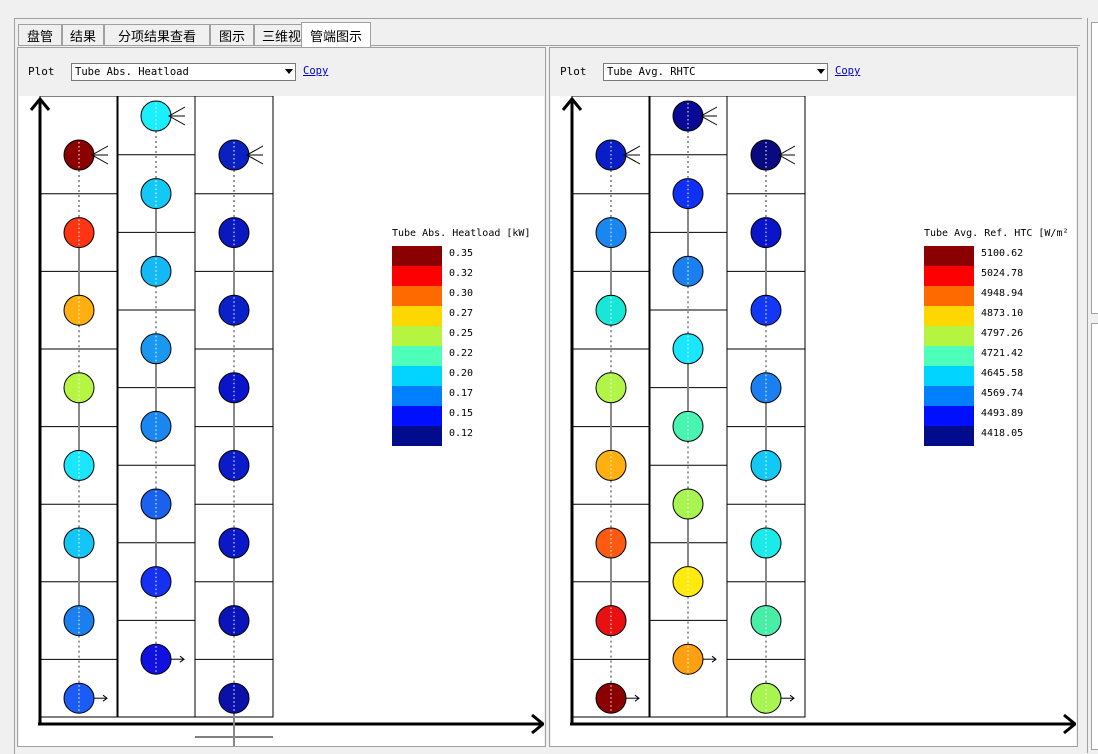 Image resolution: width=1098 pixels, height=754 pixels. Describe the element at coordinates (1002, 353) in the screenshot. I see `legend-label: 4721.42` at that location.